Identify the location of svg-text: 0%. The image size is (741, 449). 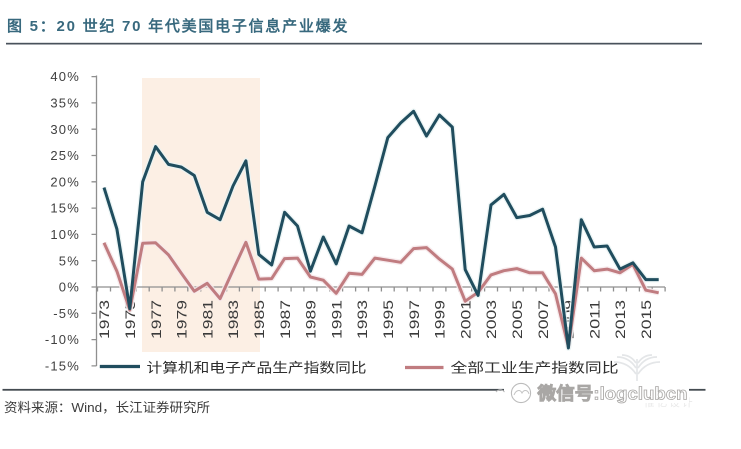
(69, 287).